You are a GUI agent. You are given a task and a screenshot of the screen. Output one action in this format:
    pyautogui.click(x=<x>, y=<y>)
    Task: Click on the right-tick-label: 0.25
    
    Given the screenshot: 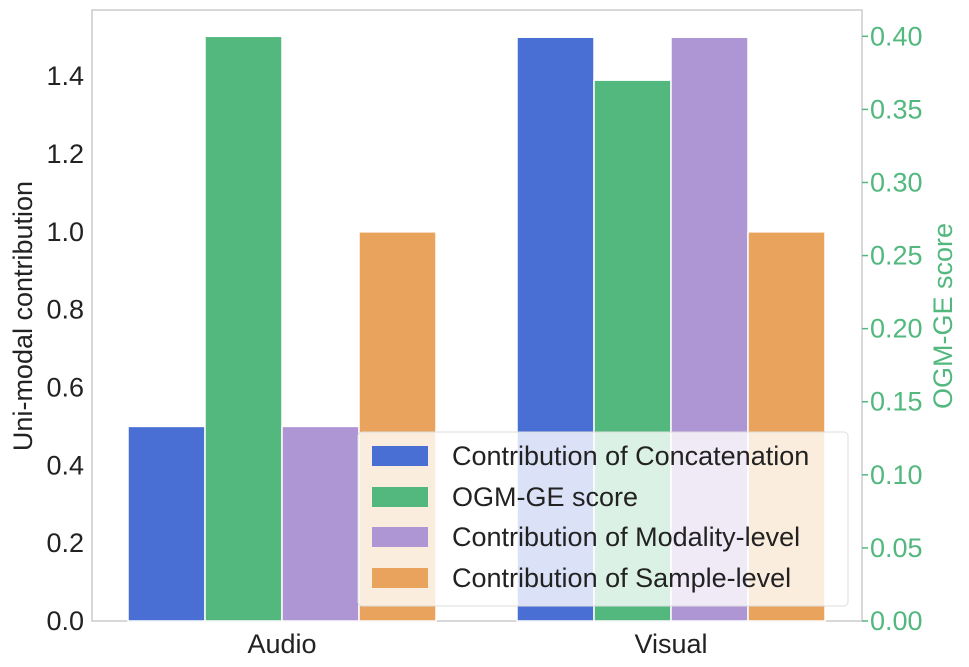 What is the action you would take?
    pyautogui.click(x=896, y=256)
    